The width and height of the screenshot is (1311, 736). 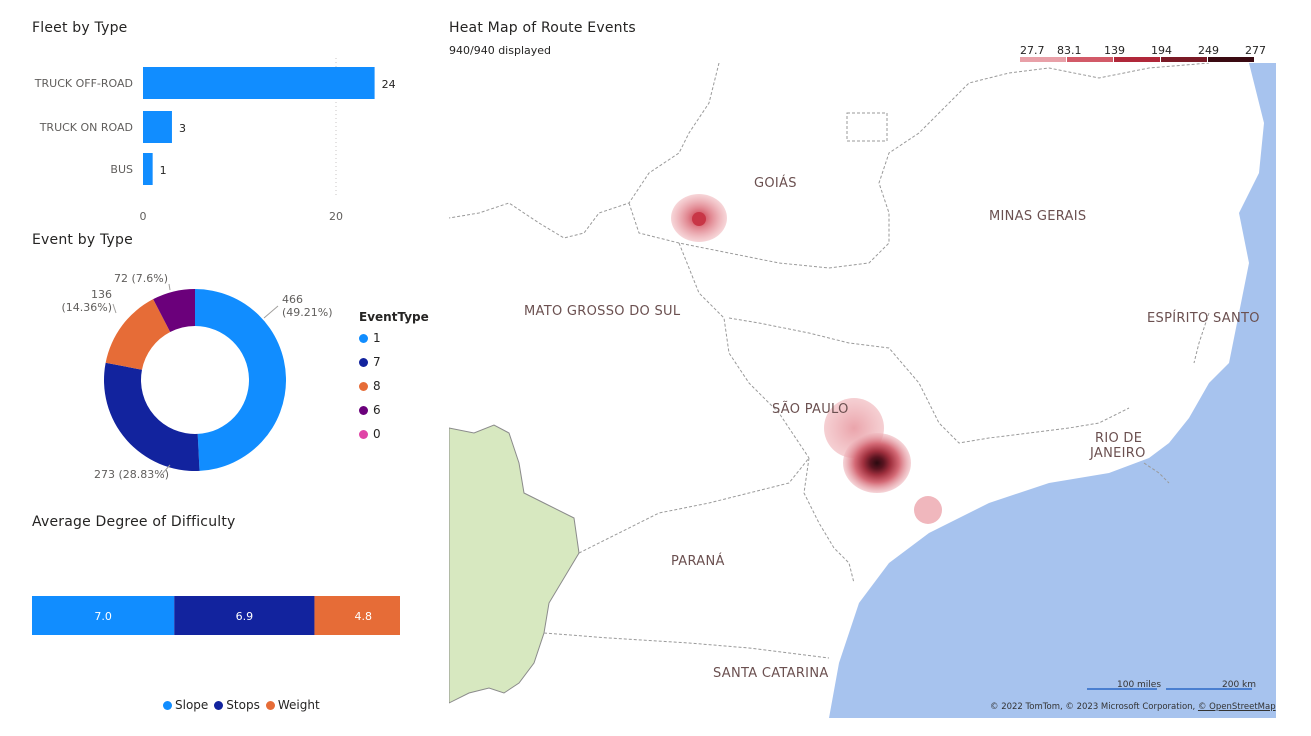 I want to click on heat-scale-tick-label: 27.7, so click(x=1032, y=50).